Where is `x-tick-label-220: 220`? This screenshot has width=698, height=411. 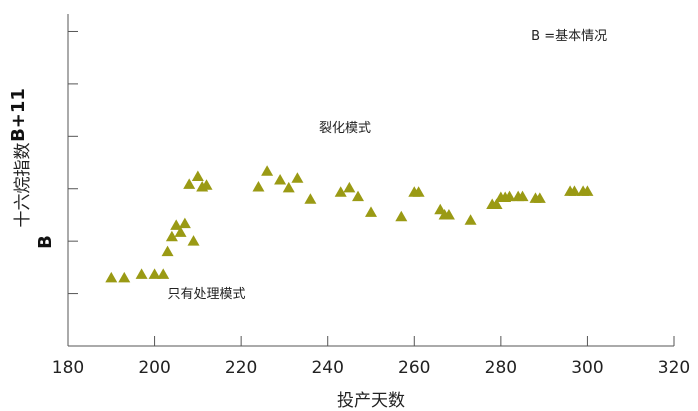
x-tick-label-220: 220 is located at coordinates (241, 368).